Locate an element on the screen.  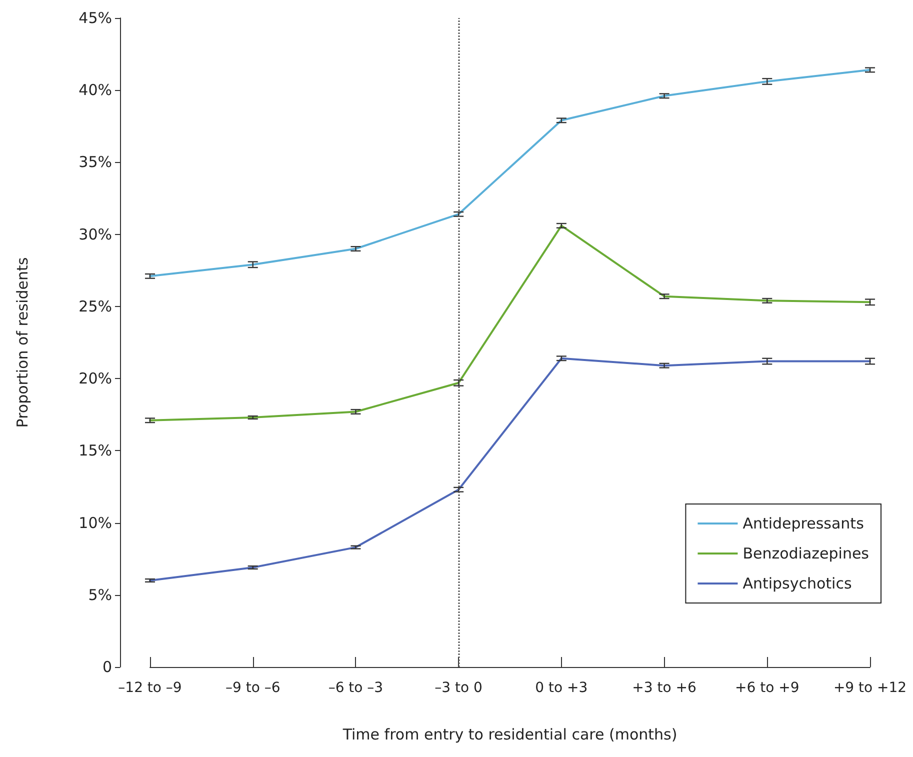
legend-label: Antidepressants is located at coordinates (803, 523).